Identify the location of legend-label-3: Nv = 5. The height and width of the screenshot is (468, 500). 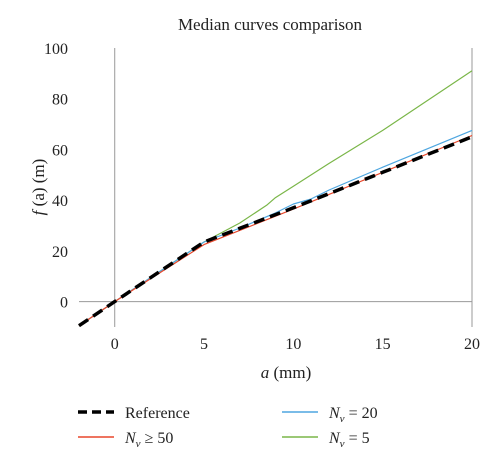
(349, 440).